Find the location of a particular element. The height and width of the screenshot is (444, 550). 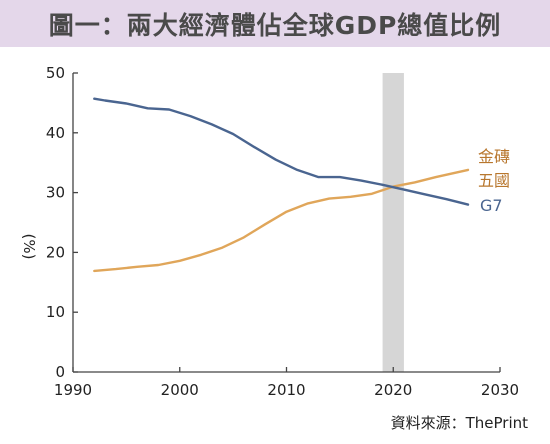

title-bar: 圖一：兩大經濟體佔全球GDP總值比例 is located at coordinates (275, 23).